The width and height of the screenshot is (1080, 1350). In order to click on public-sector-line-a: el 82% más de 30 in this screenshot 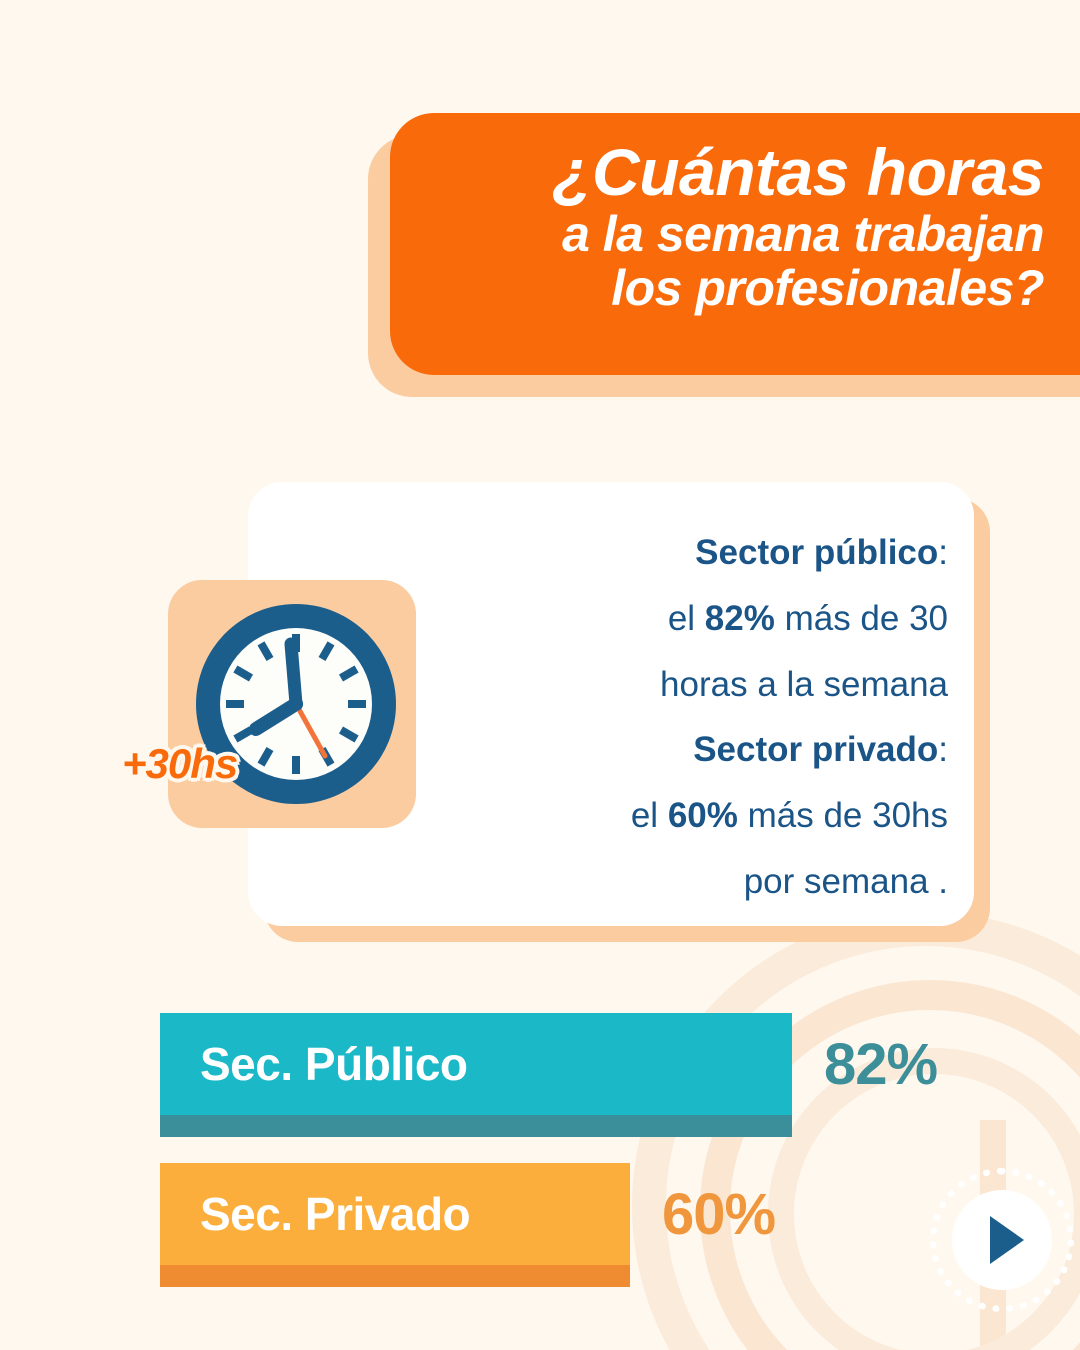, I will do `click(724, 619)`.